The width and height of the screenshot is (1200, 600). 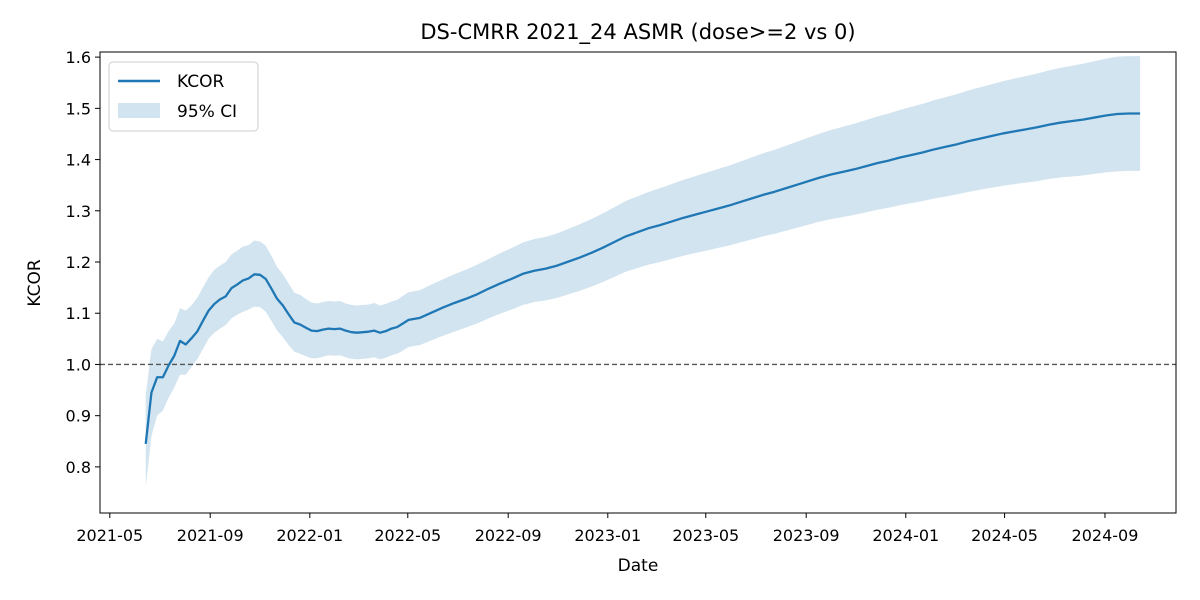 I want to click on y-tick-label: 1.5, so click(x=78, y=108).